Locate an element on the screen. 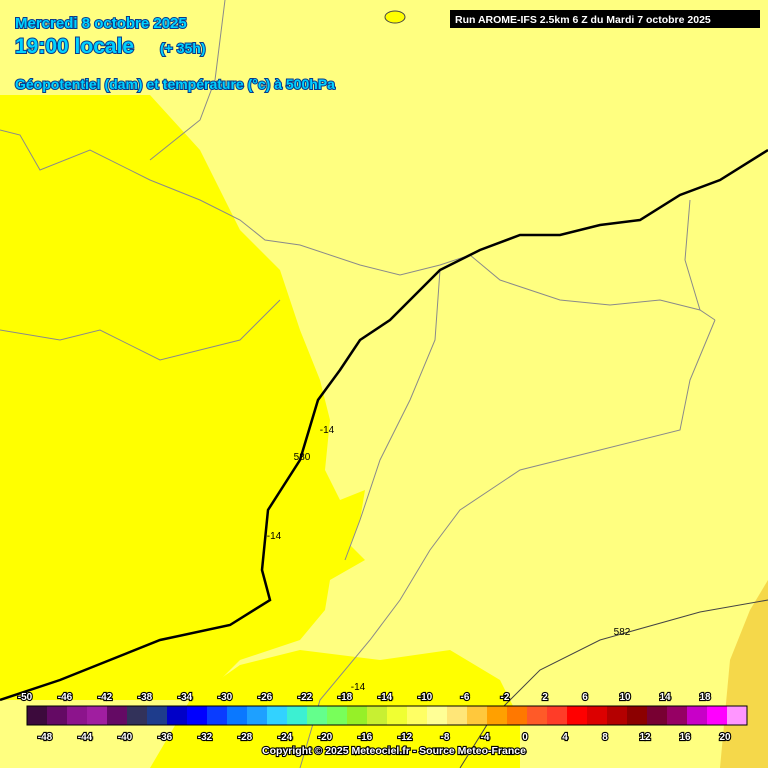 Image resolution: width=768 pixels, height=768 pixels. legend-label: -10 is located at coordinates (425, 697).